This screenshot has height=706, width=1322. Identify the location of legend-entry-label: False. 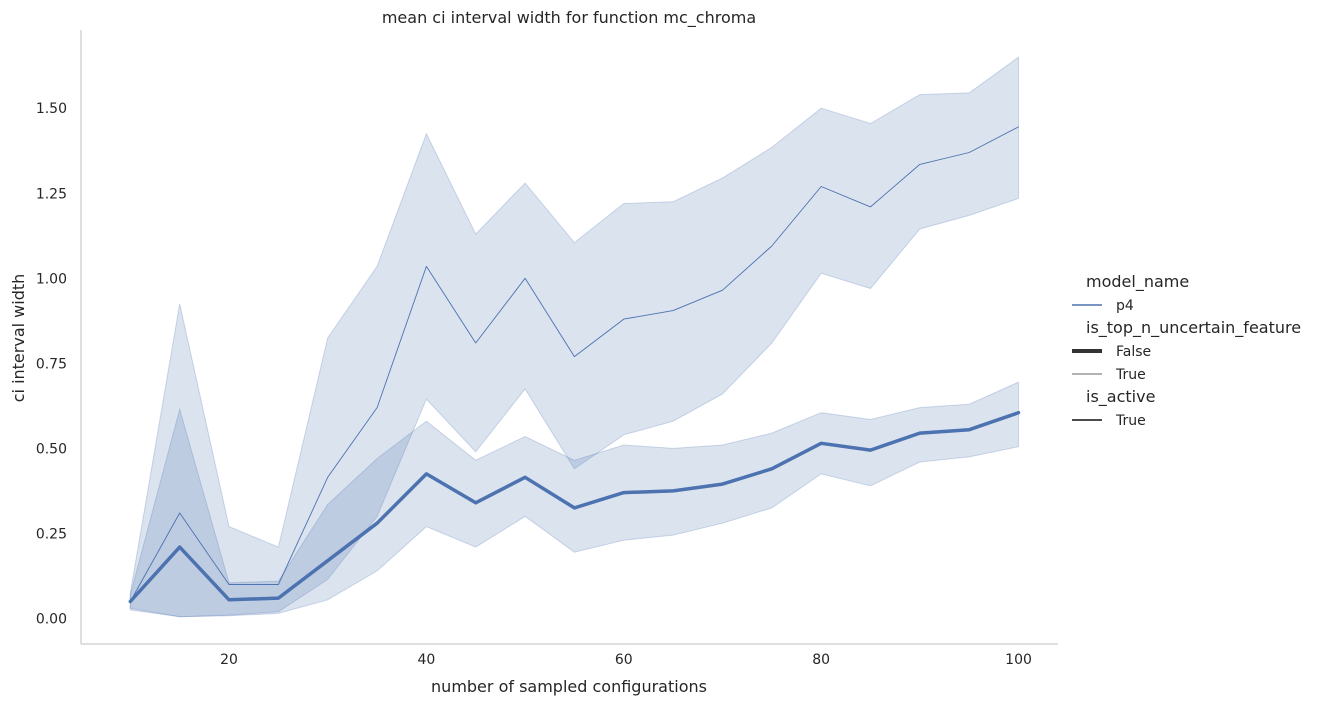
(1133, 352).